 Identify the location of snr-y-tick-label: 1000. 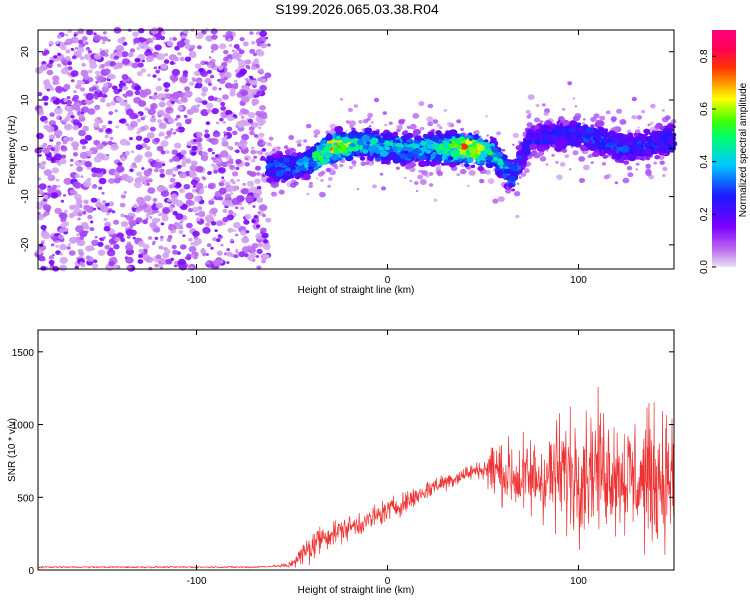
(23, 426).